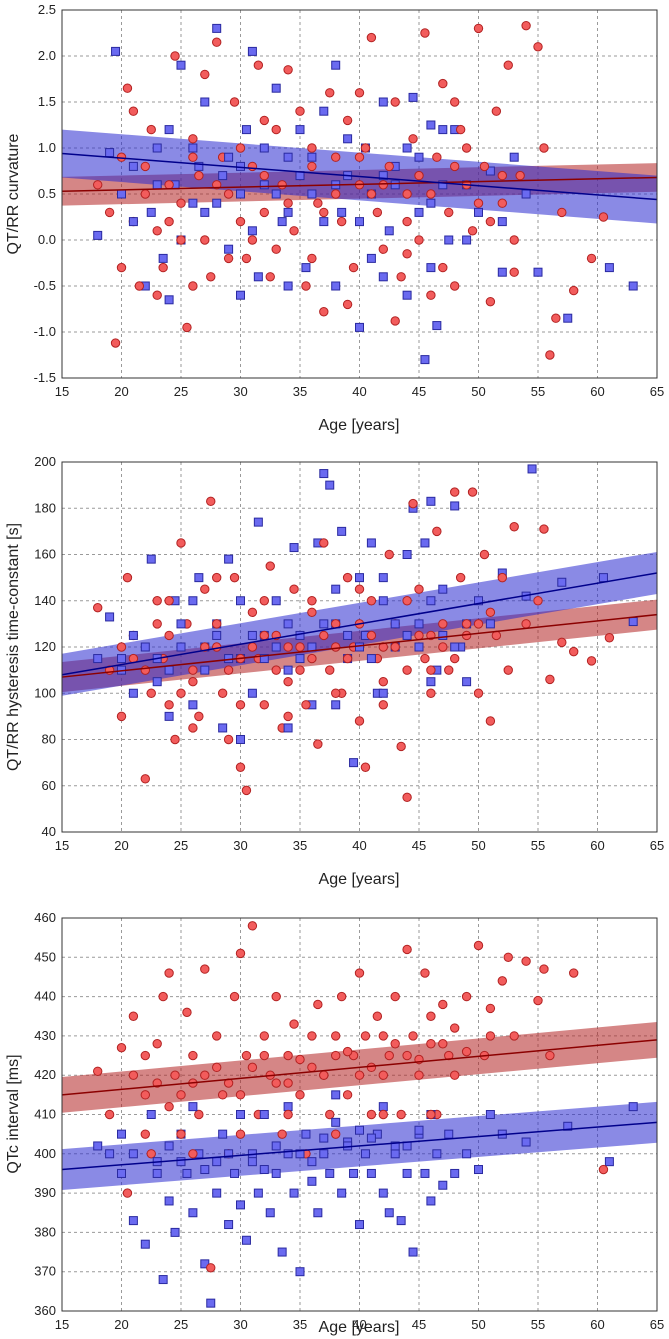  What do you see at coordinates (45, 646) in the screenshot?
I see `y-tick-labels: 40 60 80 100 120 140 160 180 200` at bounding box center [45, 646].